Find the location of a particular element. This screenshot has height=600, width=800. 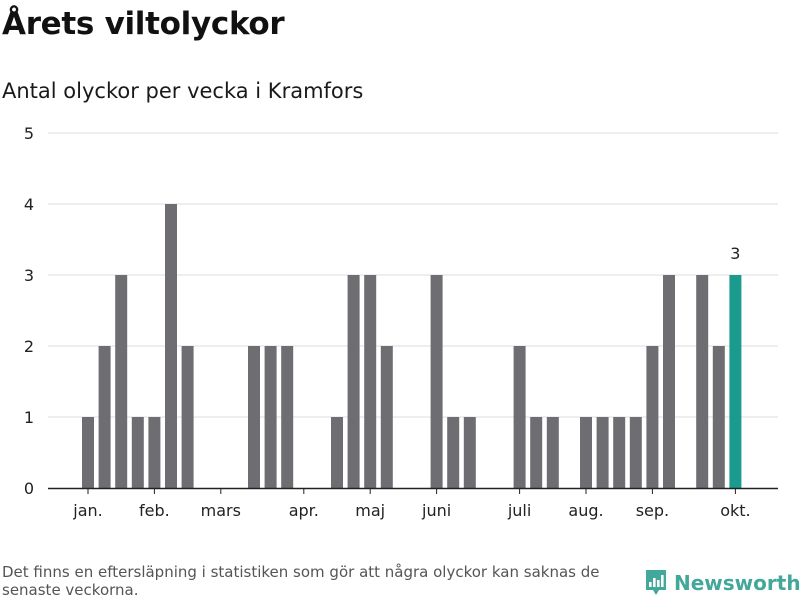

x-tick-label: jan. is located at coordinates (87, 510).